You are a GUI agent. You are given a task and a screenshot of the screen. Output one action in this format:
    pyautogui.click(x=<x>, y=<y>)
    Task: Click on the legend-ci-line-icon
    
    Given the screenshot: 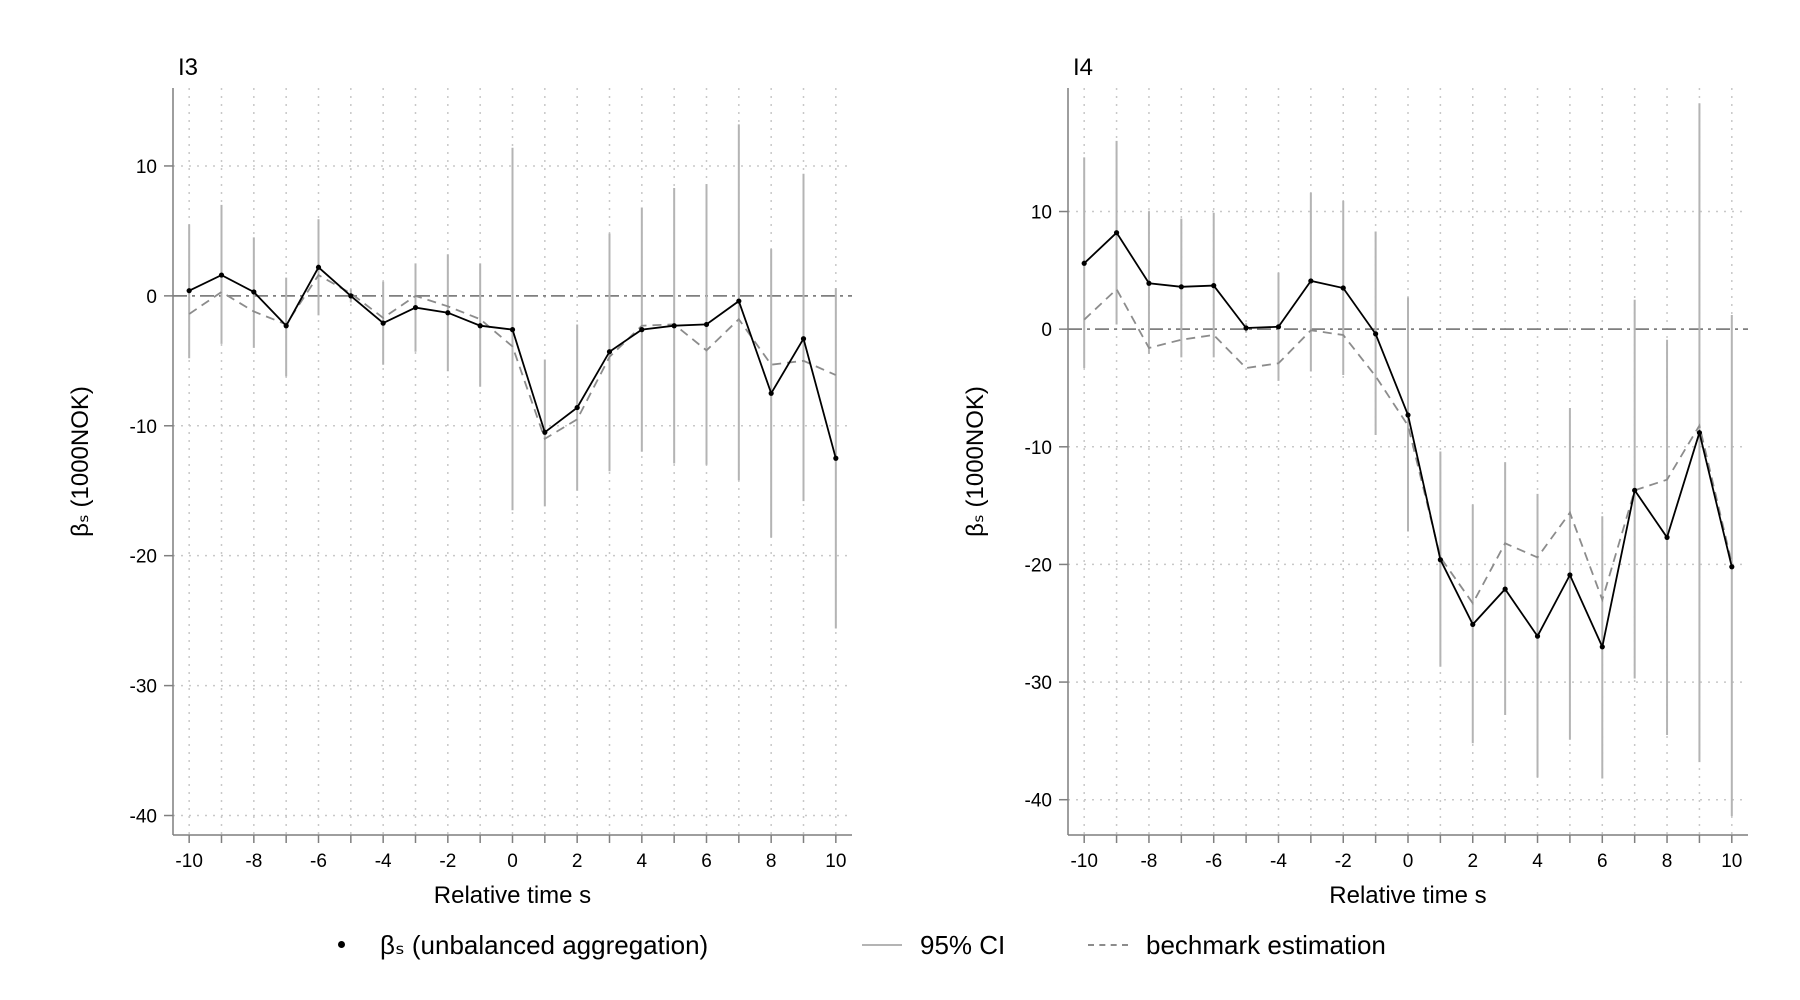 What is the action you would take?
    pyautogui.click(x=882, y=945)
    